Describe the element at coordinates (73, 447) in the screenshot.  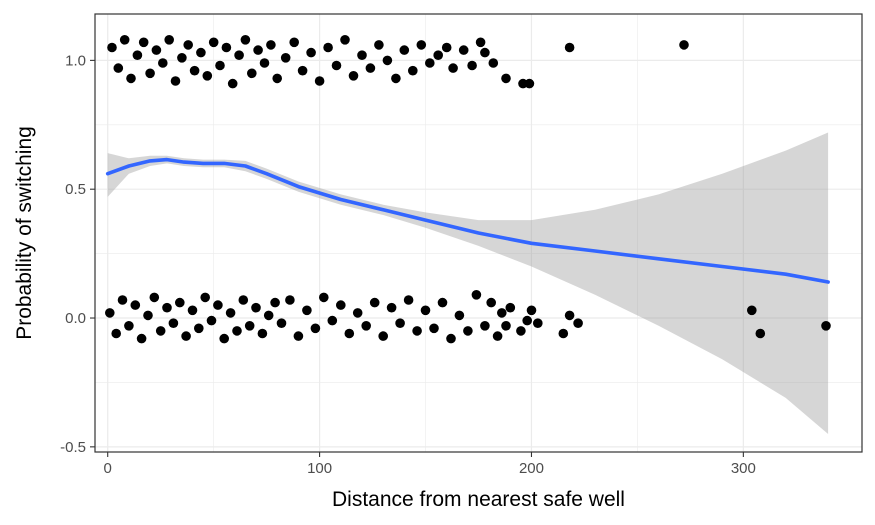
I see `y-tick-label: -0.5` at that location.